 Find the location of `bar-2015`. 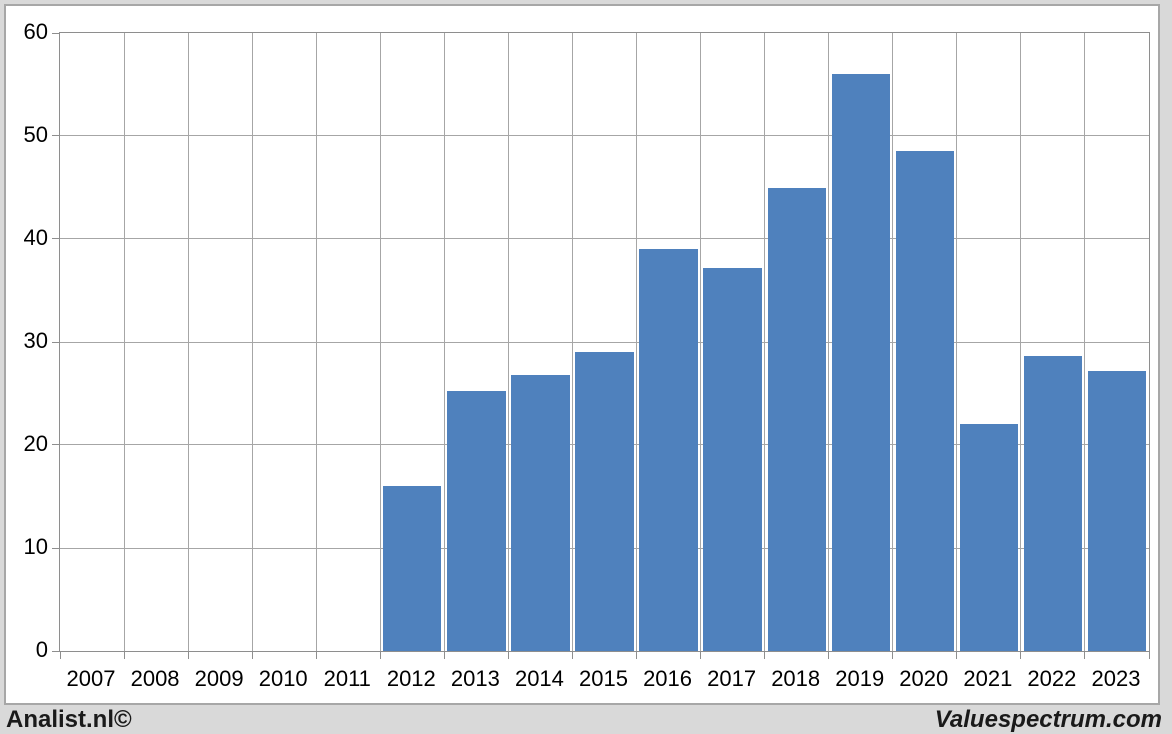

bar-2015 is located at coordinates (604, 501).